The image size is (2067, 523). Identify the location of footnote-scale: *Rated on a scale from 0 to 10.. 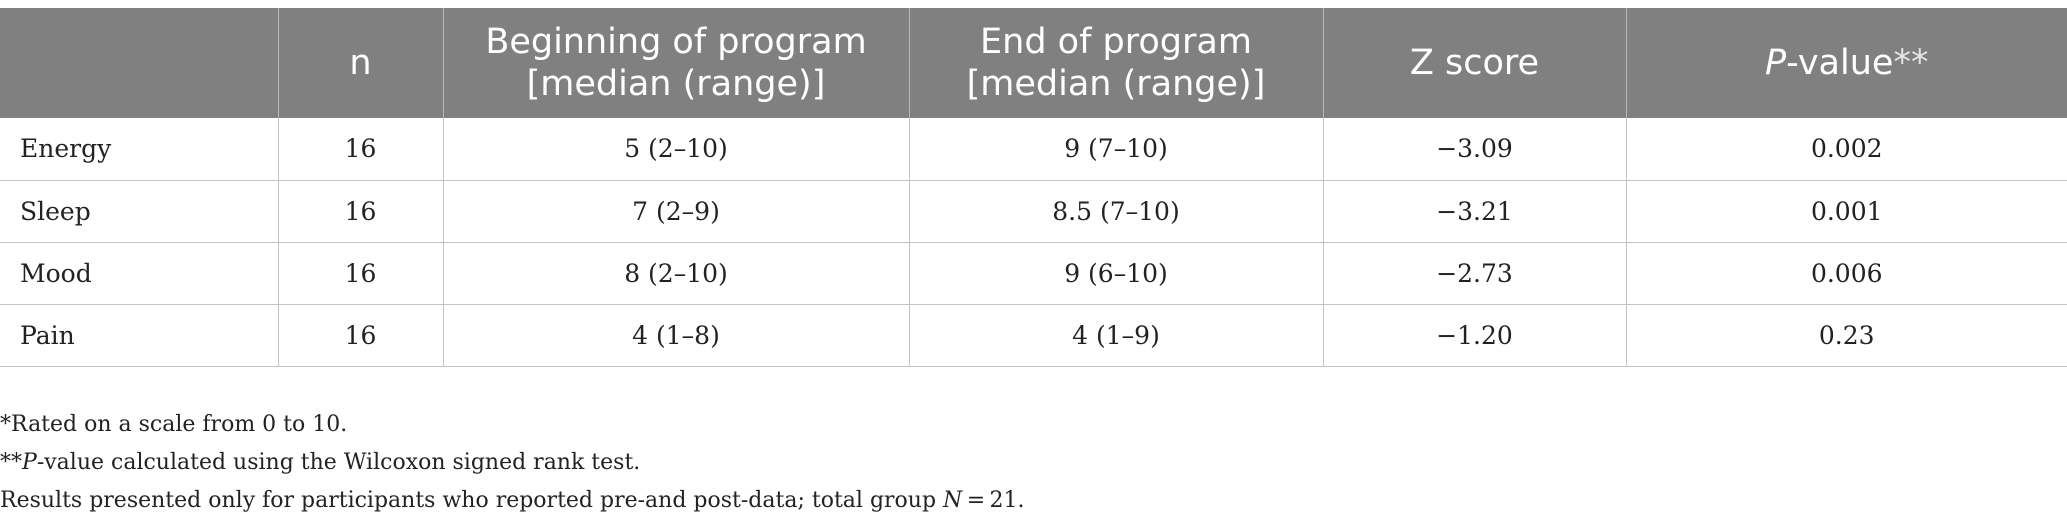
(174, 424).